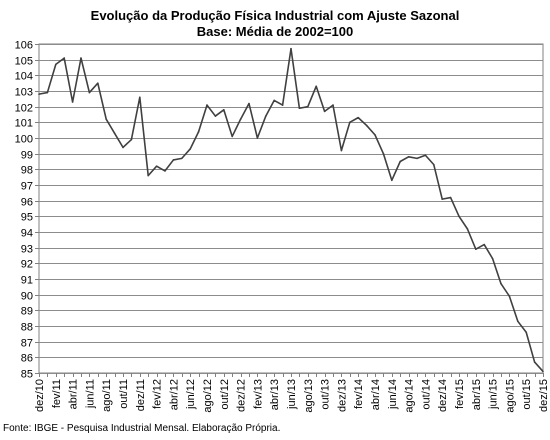 This screenshot has height=440, width=550. What do you see at coordinates (359, 394) in the screenshot?
I see `x-tick-label: fev/14` at bounding box center [359, 394].